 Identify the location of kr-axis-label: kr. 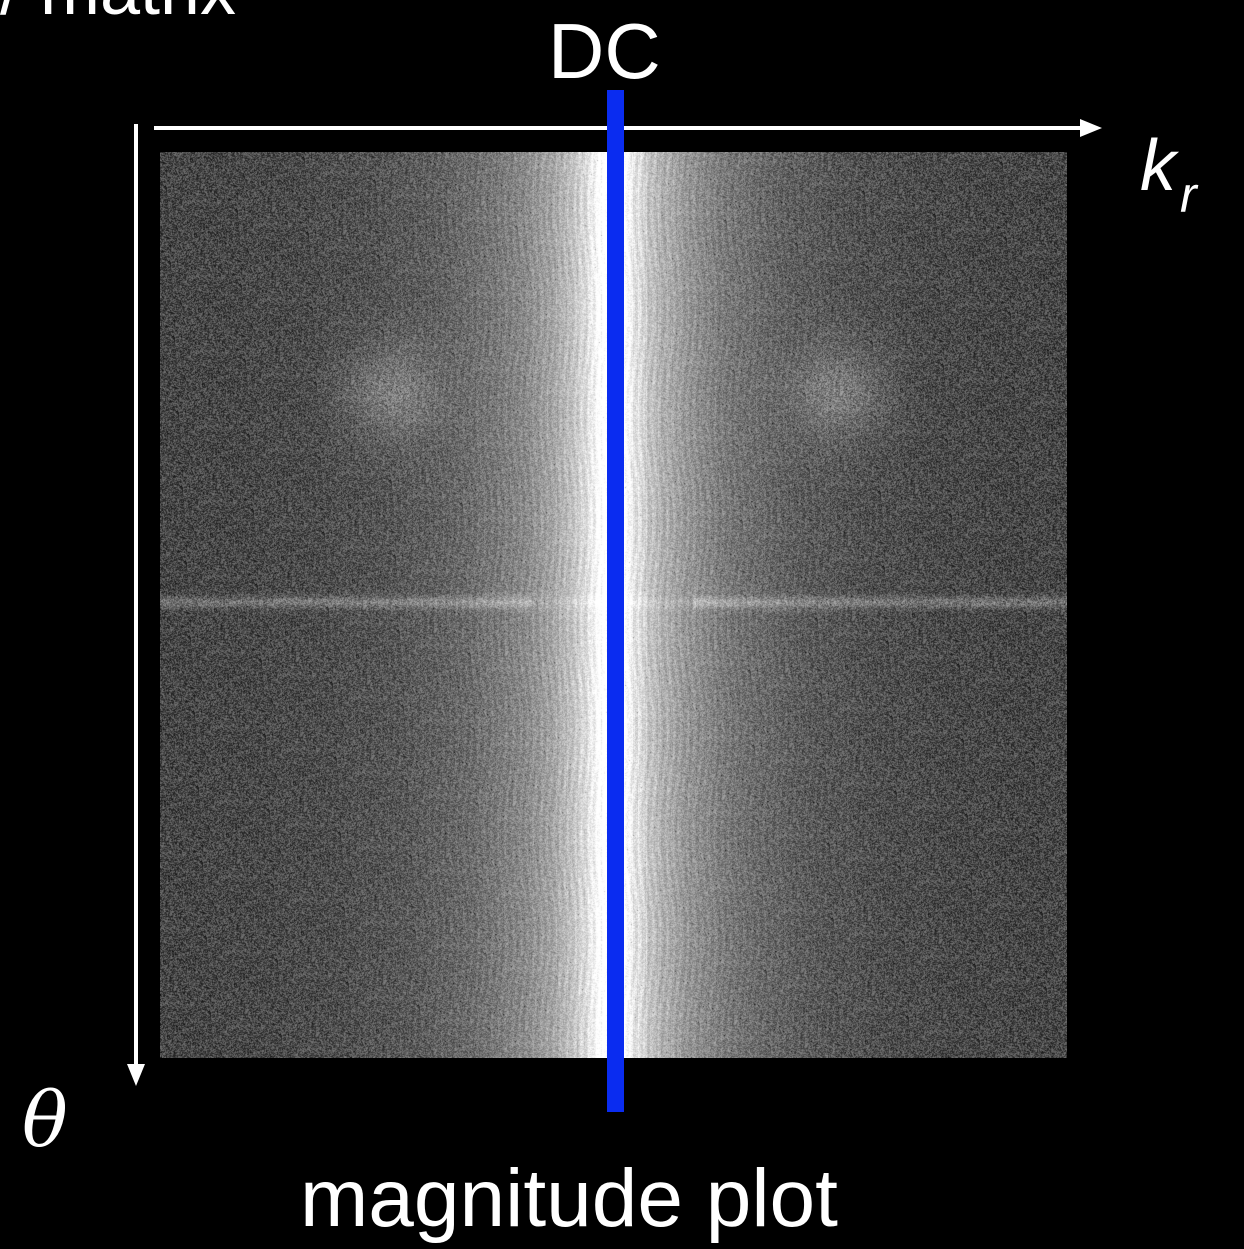
(1168, 175).